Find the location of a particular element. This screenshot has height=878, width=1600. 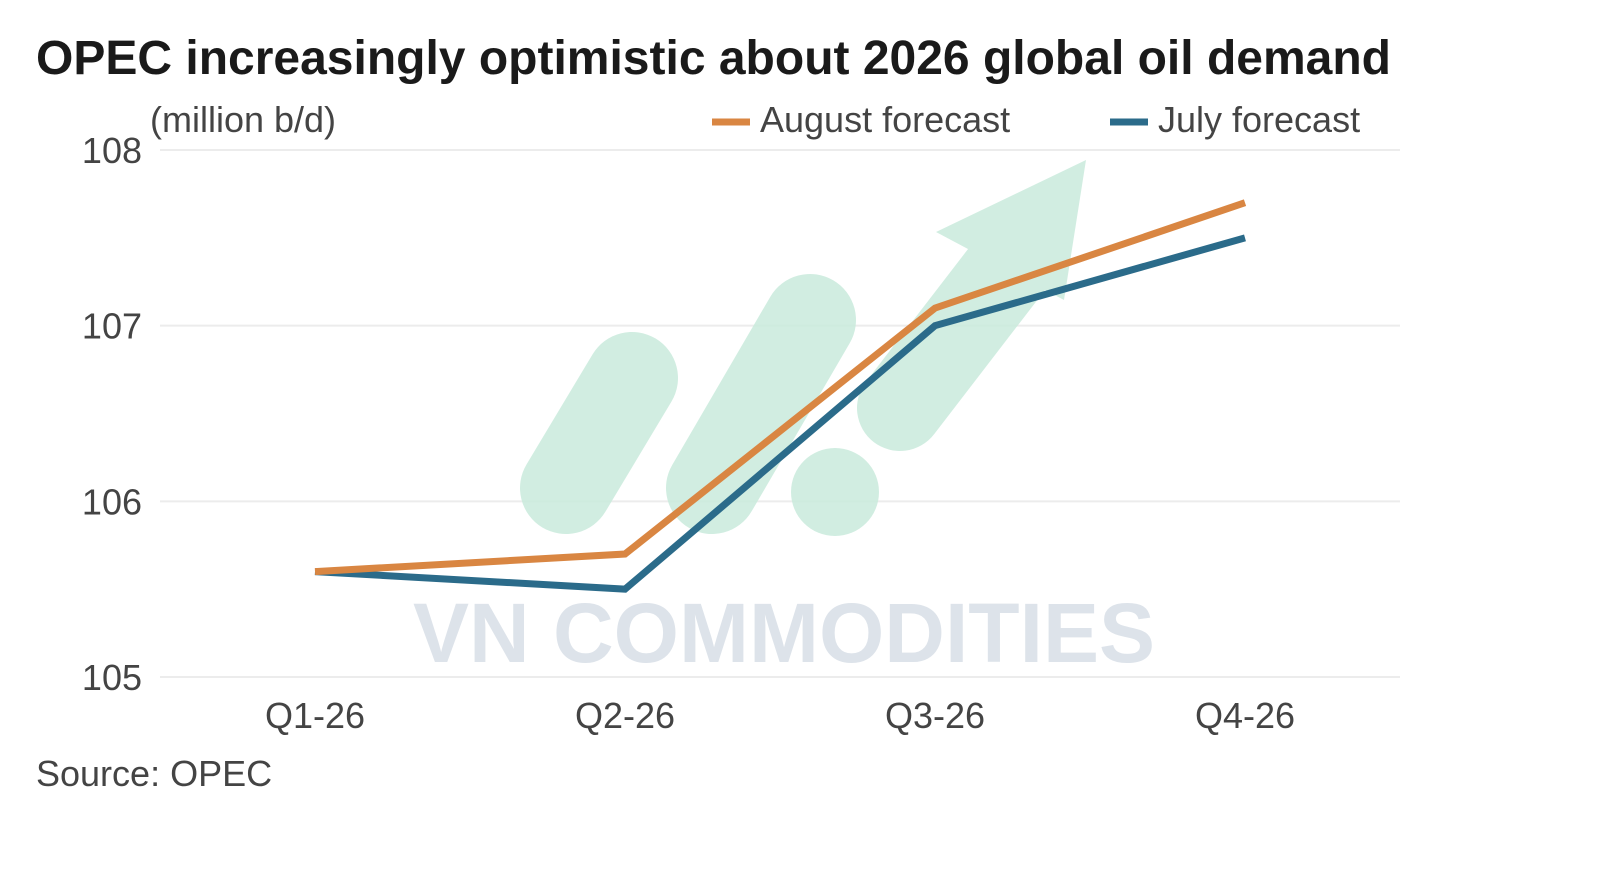

x-tick-label: Q3-26 is located at coordinates (935, 715).